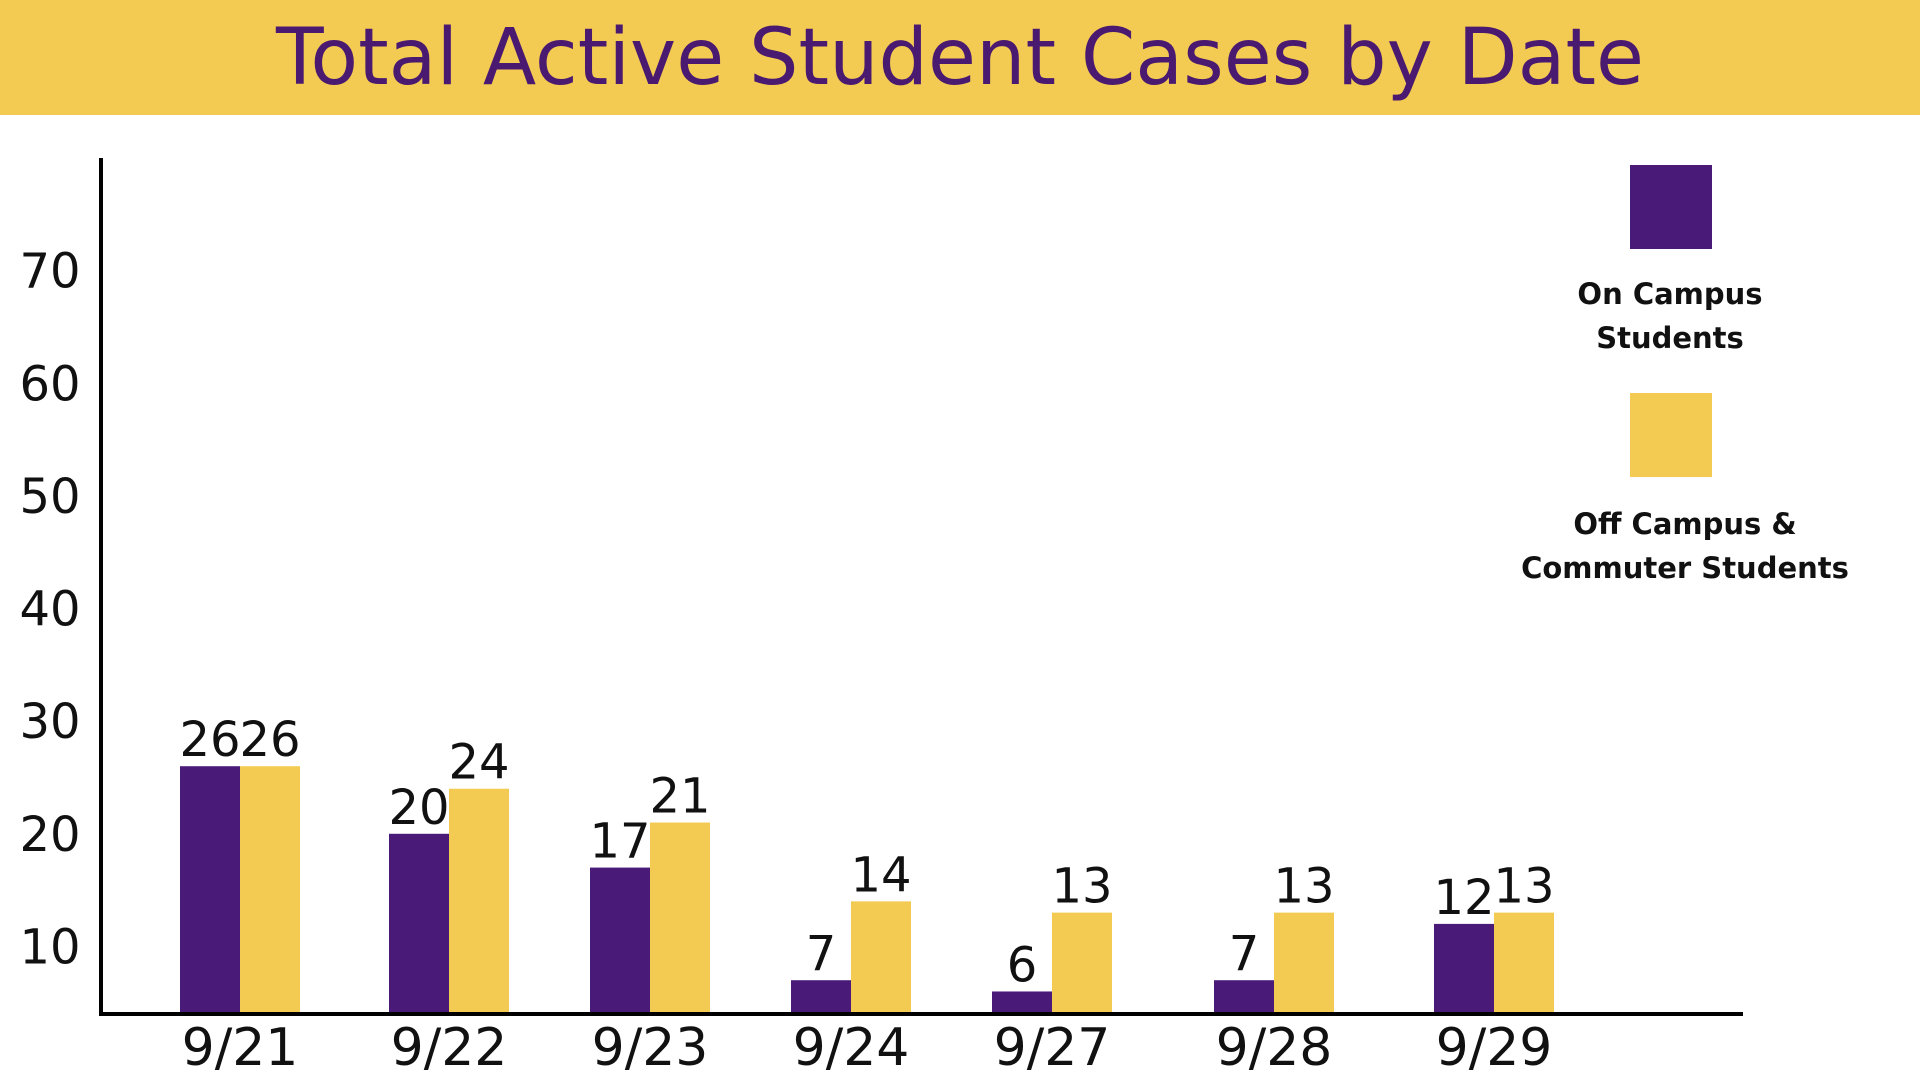 The width and height of the screenshot is (1920, 1080). I want to click on data-label: 12, so click(1463, 898).